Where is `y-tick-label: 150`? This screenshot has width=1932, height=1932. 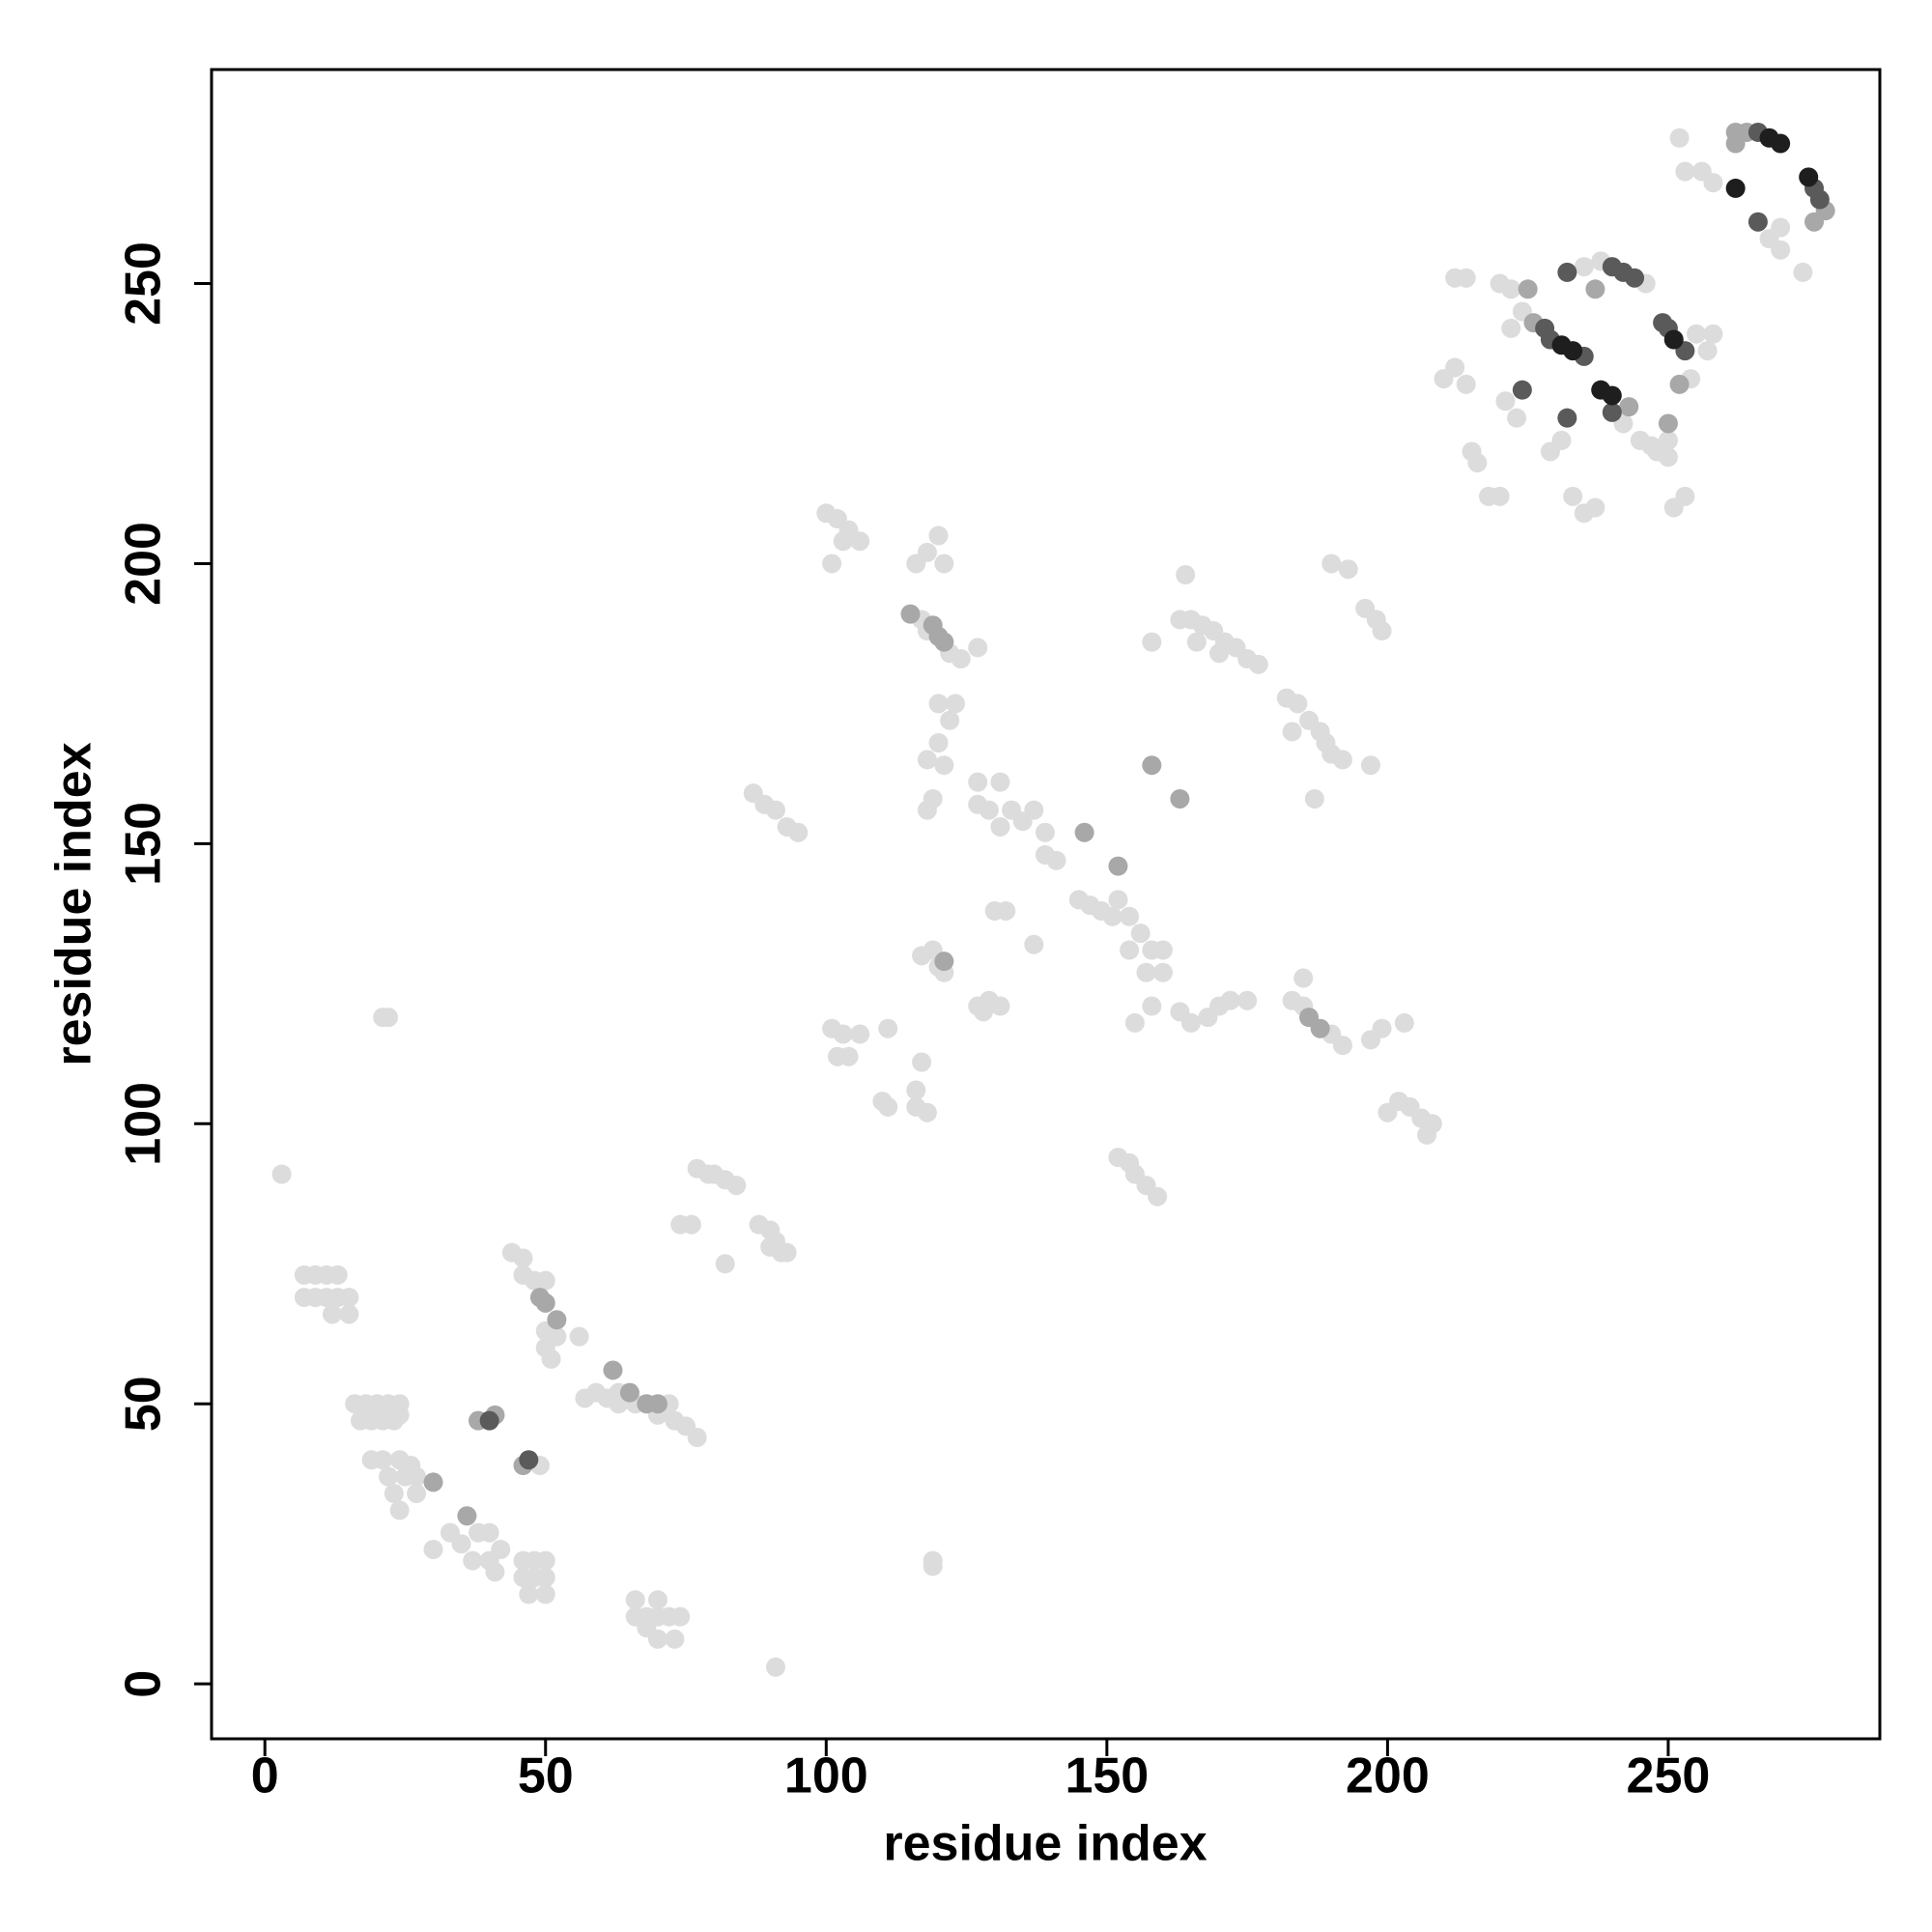
y-tick-label: 150 is located at coordinates (144, 844).